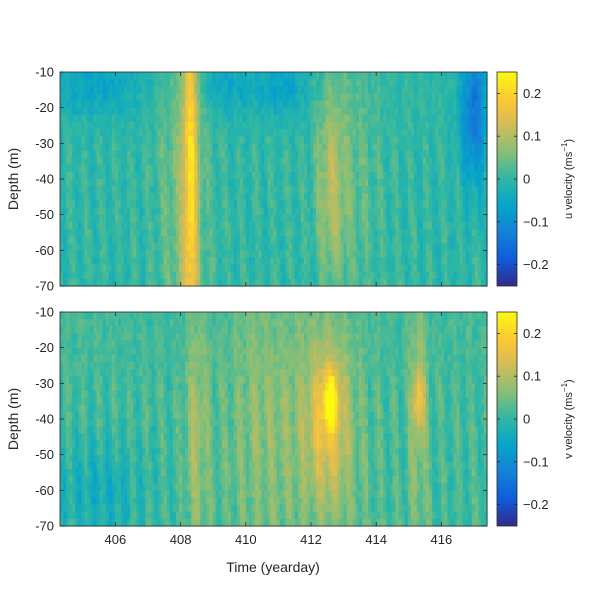 The height and width of the screenshot is (600, 600). What do you see at coordinates (532, 136) in the screenshot?
I see `u-colorbar-tick-label: 0.1` at bounding box center [532, 136].